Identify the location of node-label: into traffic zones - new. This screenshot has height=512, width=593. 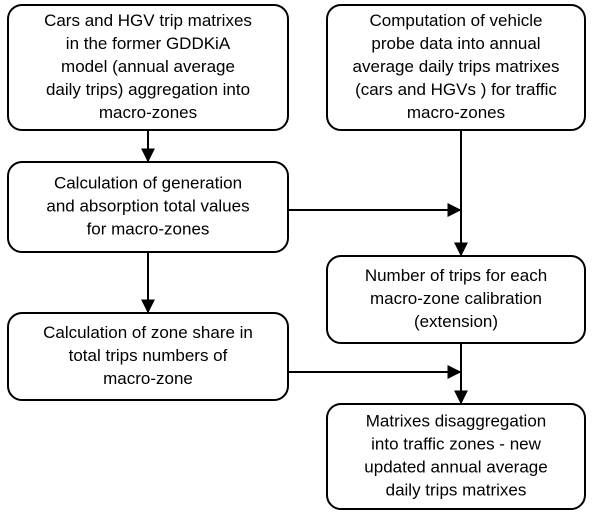
(456, 443).